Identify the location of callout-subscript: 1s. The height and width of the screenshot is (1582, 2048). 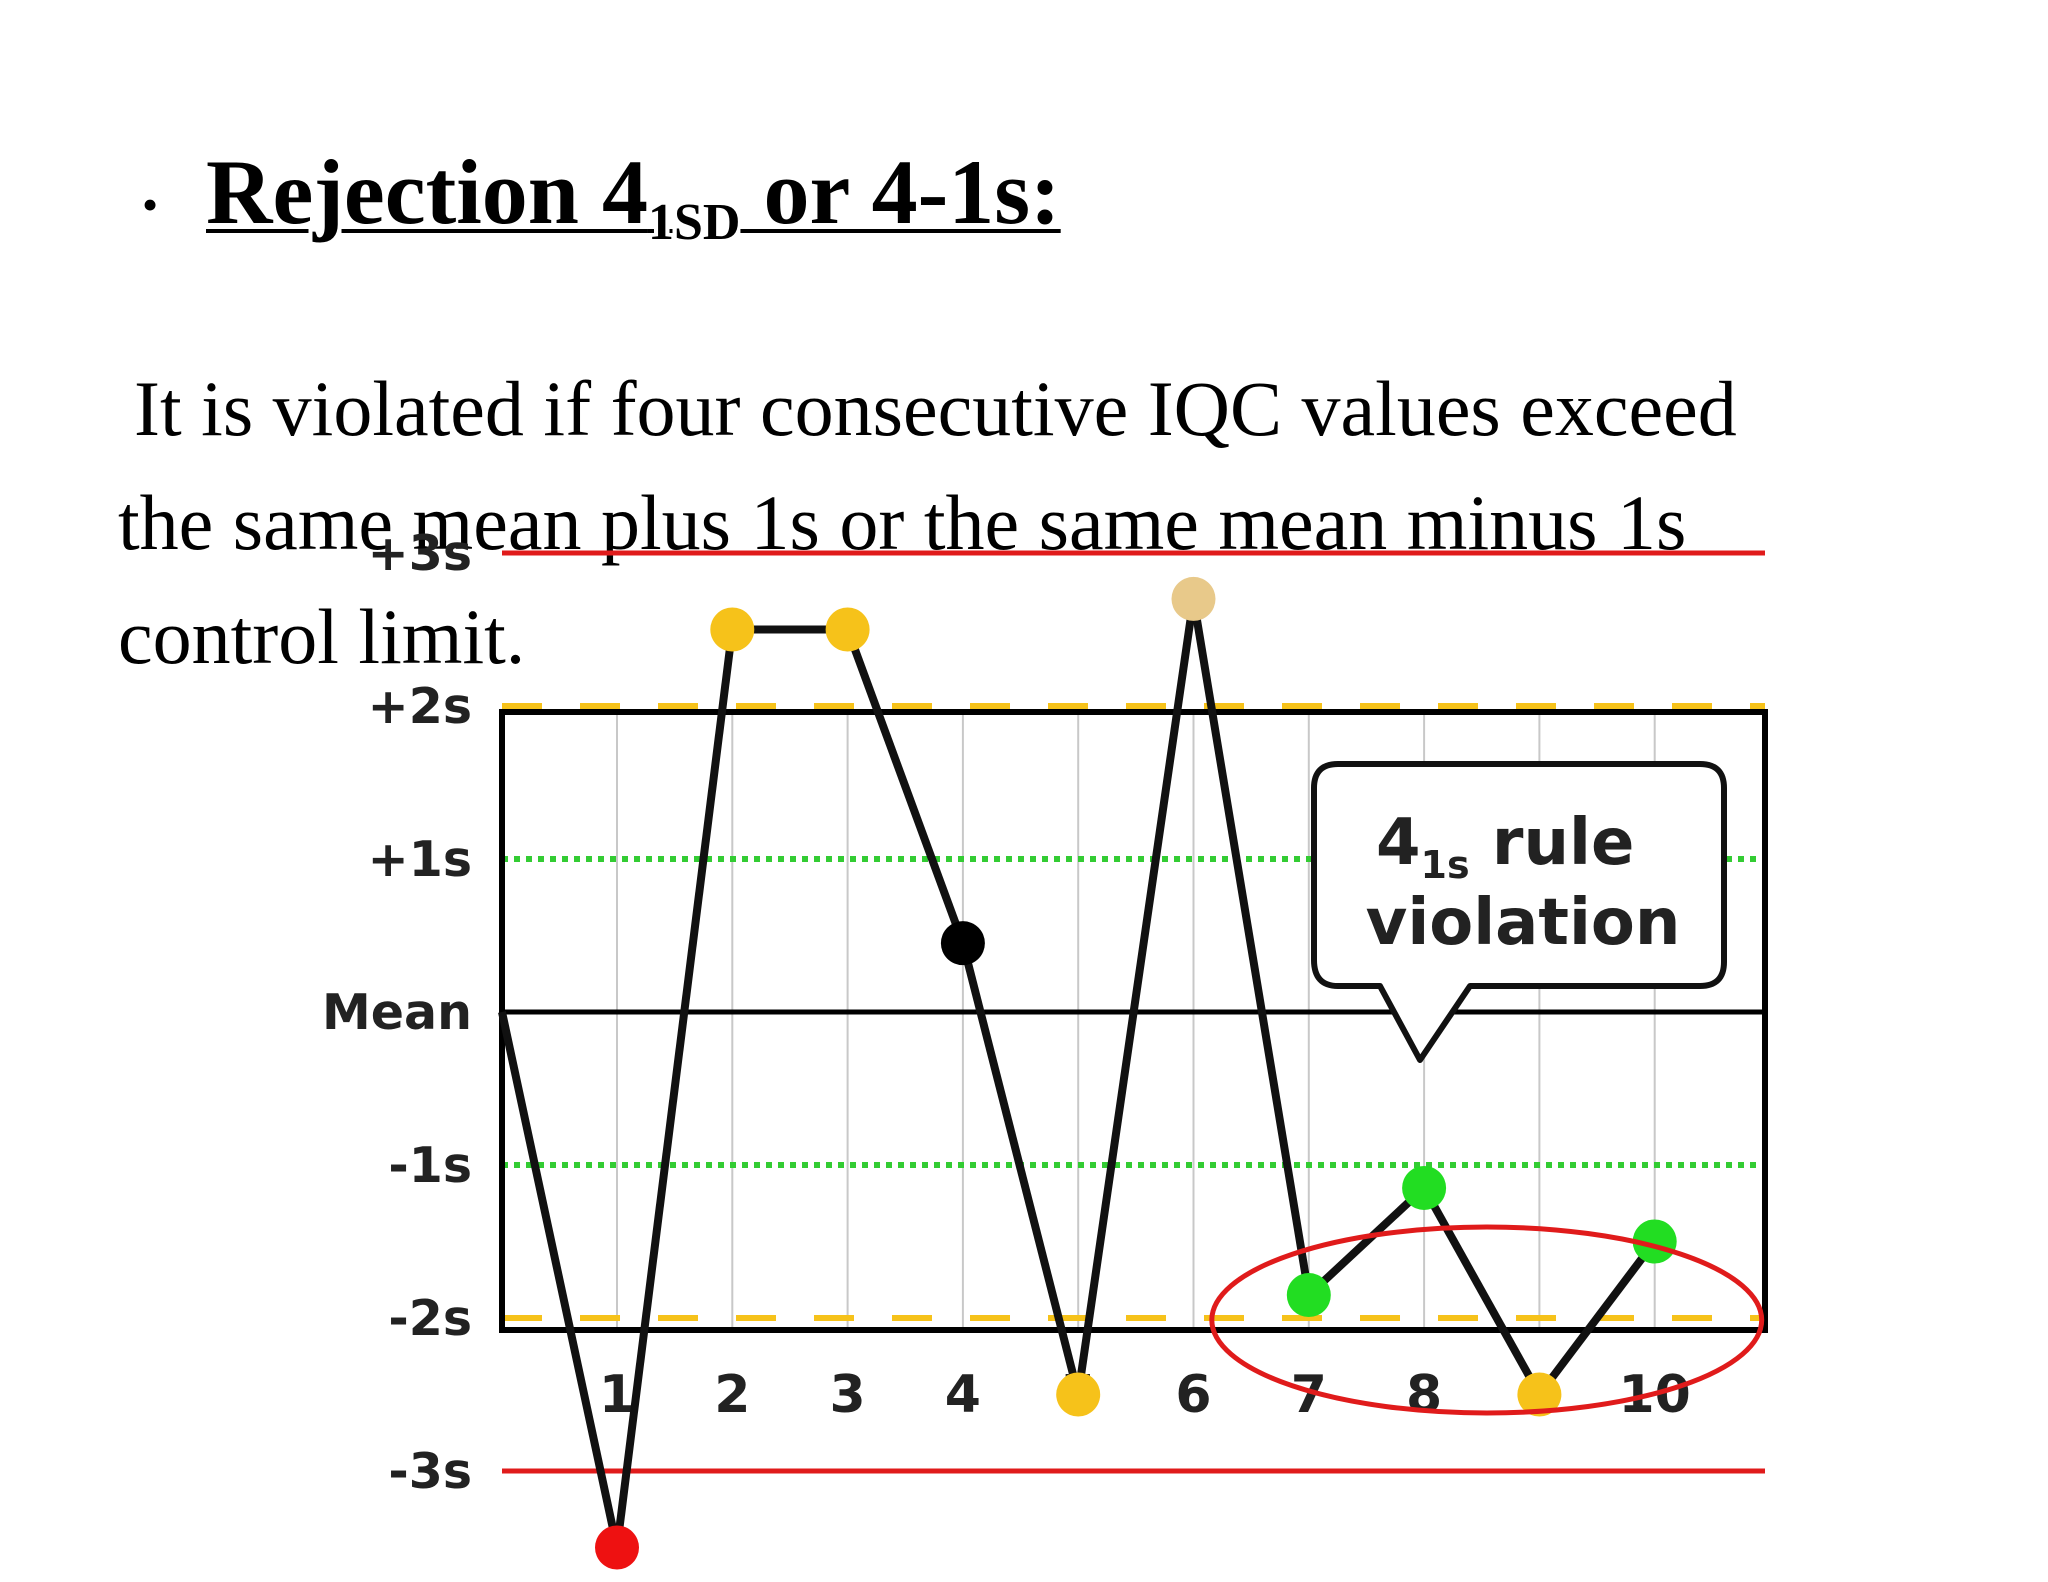
(1445, 865).